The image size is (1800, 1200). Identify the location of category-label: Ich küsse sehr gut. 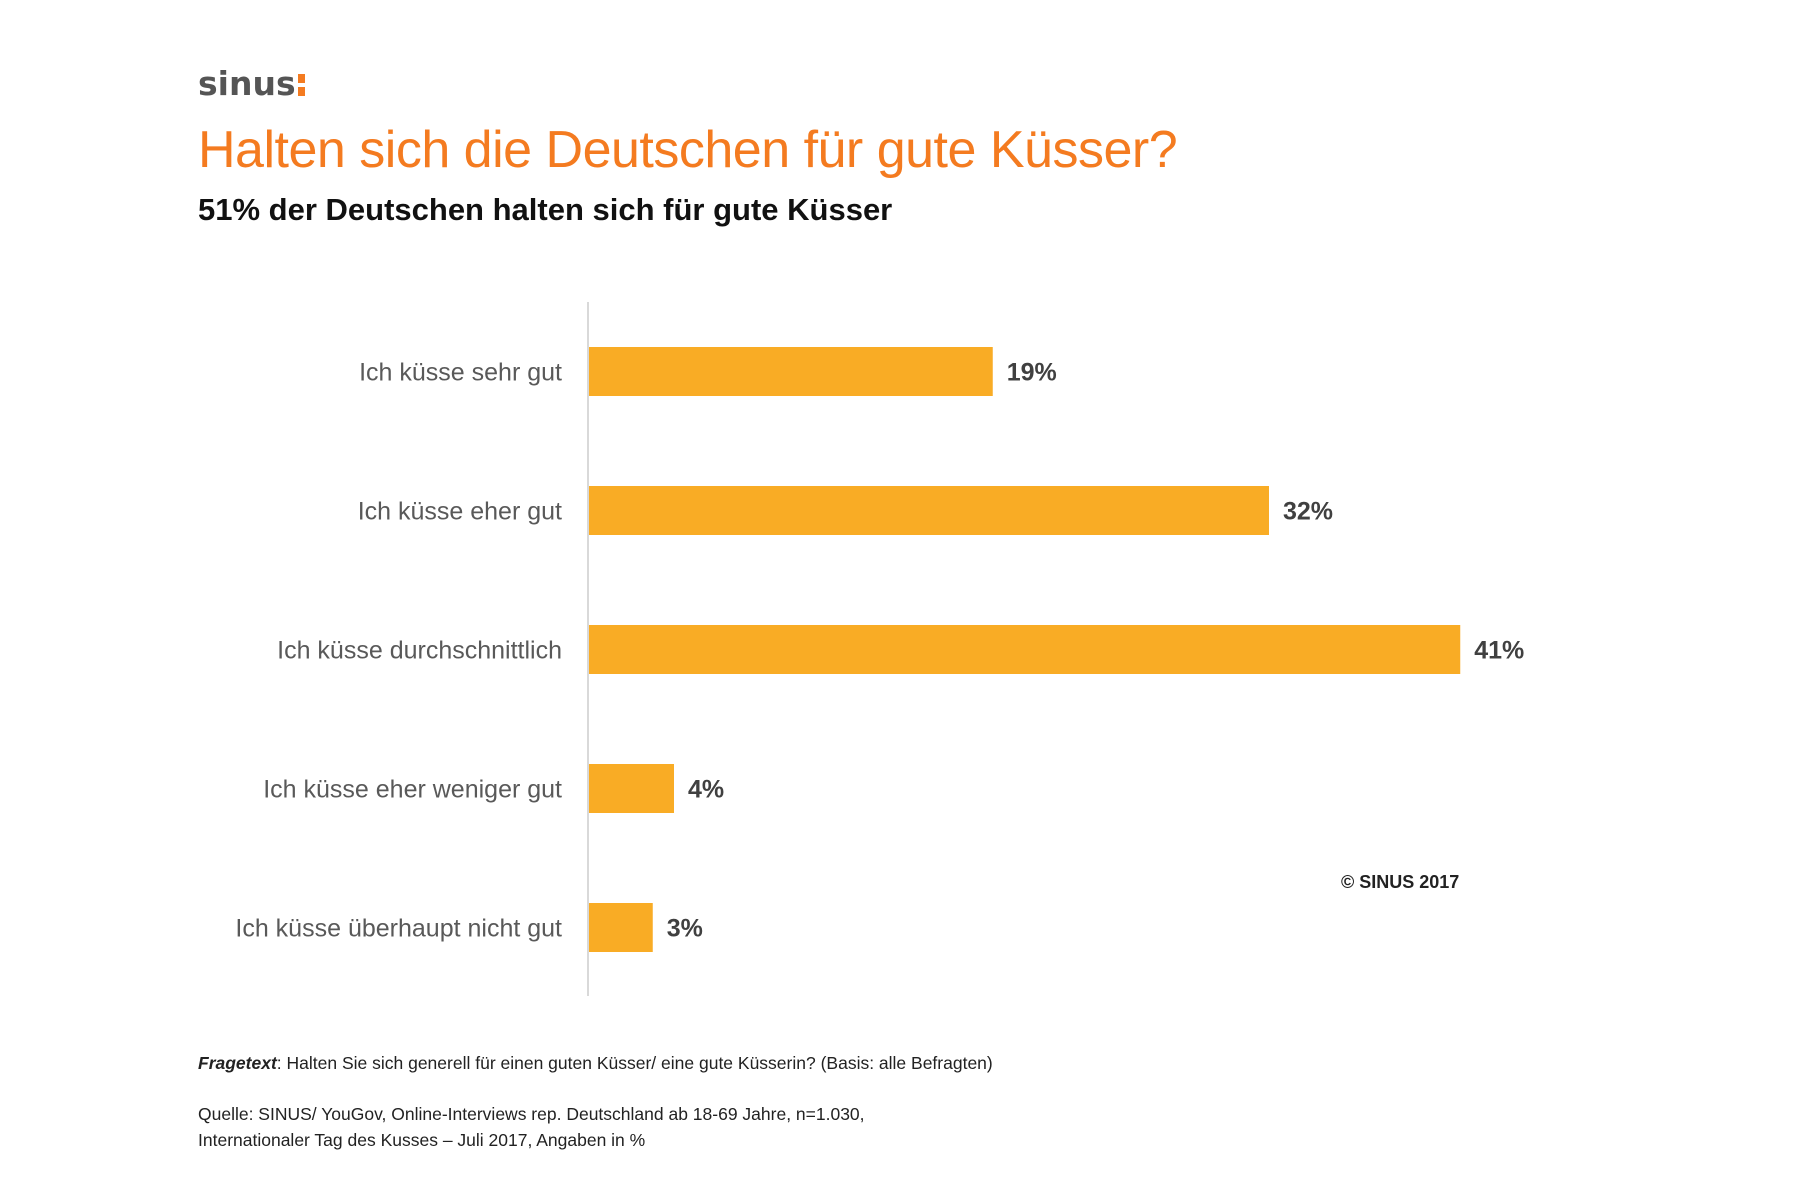
(460, 373).